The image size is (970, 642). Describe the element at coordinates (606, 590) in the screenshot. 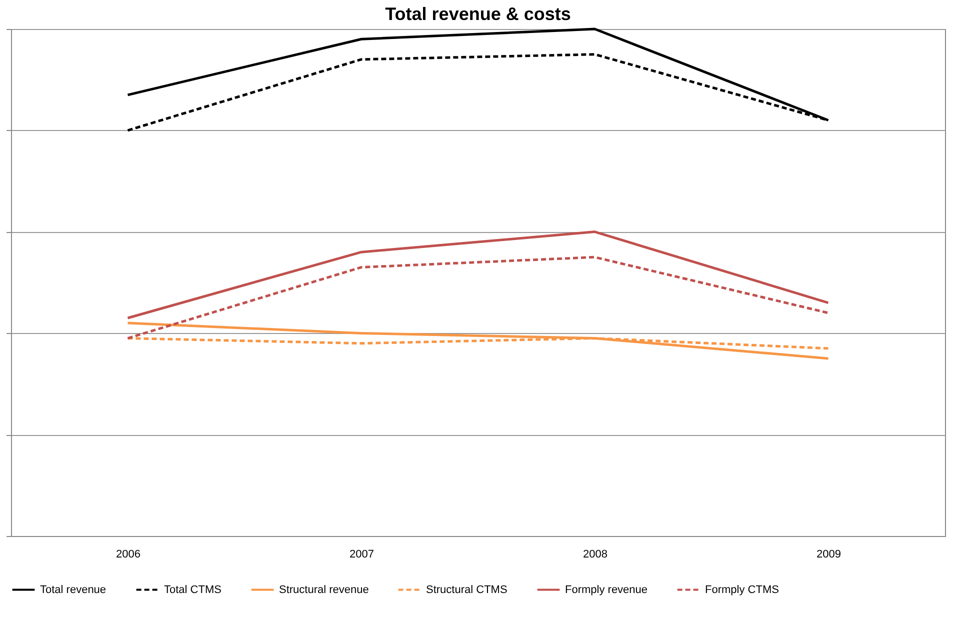

I see `legend-label: Formply revenue` at that location.